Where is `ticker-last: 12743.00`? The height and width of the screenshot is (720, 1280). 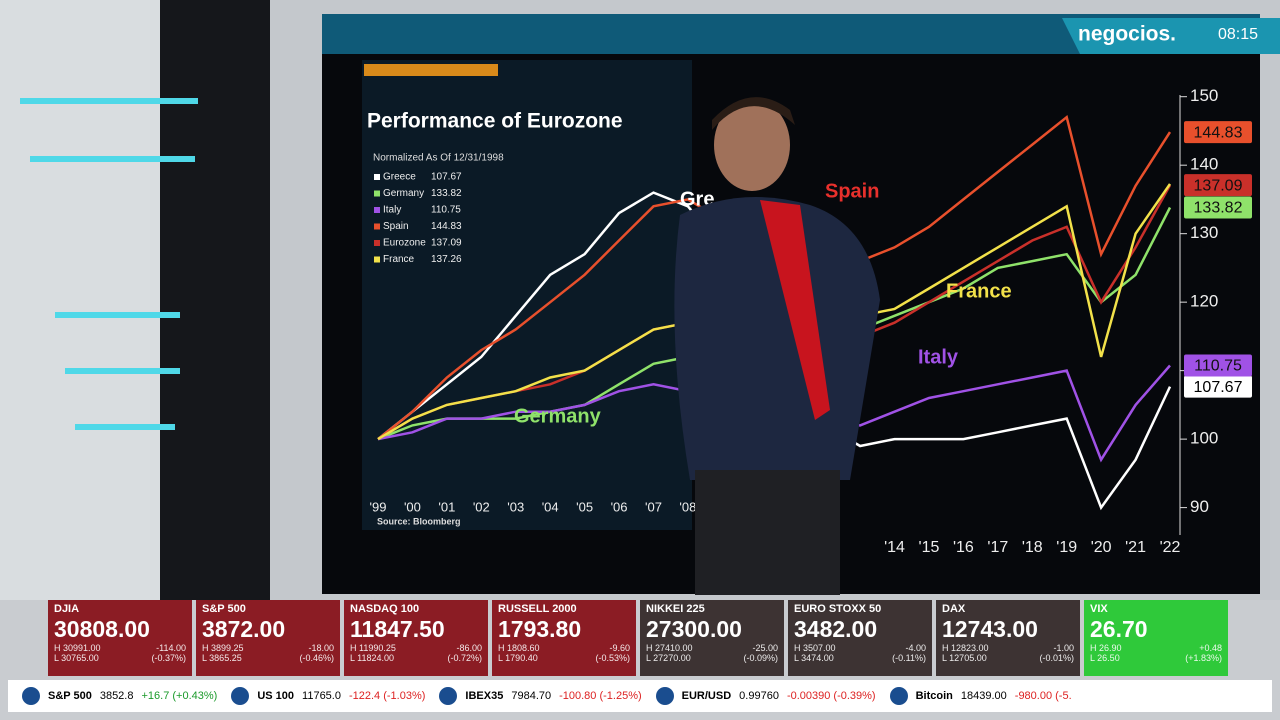 ticker-last: 12743.00 is located at coordinates (990, 629).